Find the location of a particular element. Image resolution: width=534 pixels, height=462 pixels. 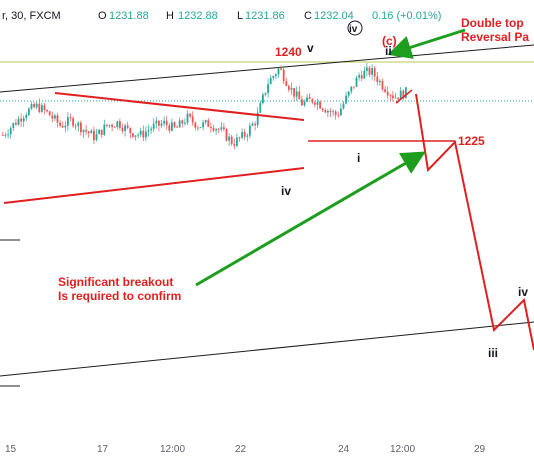

wave-projection-path is located at coordinates (474, 222).